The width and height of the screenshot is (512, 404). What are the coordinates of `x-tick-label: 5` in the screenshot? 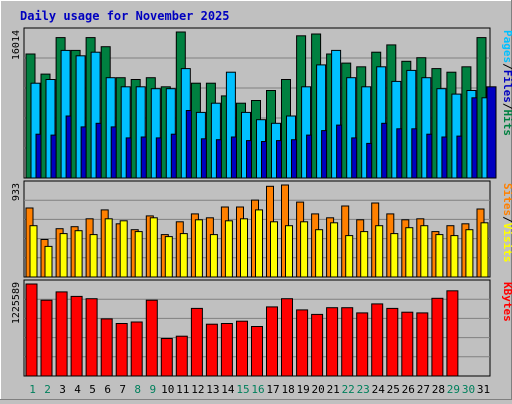 It's located at (92, 389).